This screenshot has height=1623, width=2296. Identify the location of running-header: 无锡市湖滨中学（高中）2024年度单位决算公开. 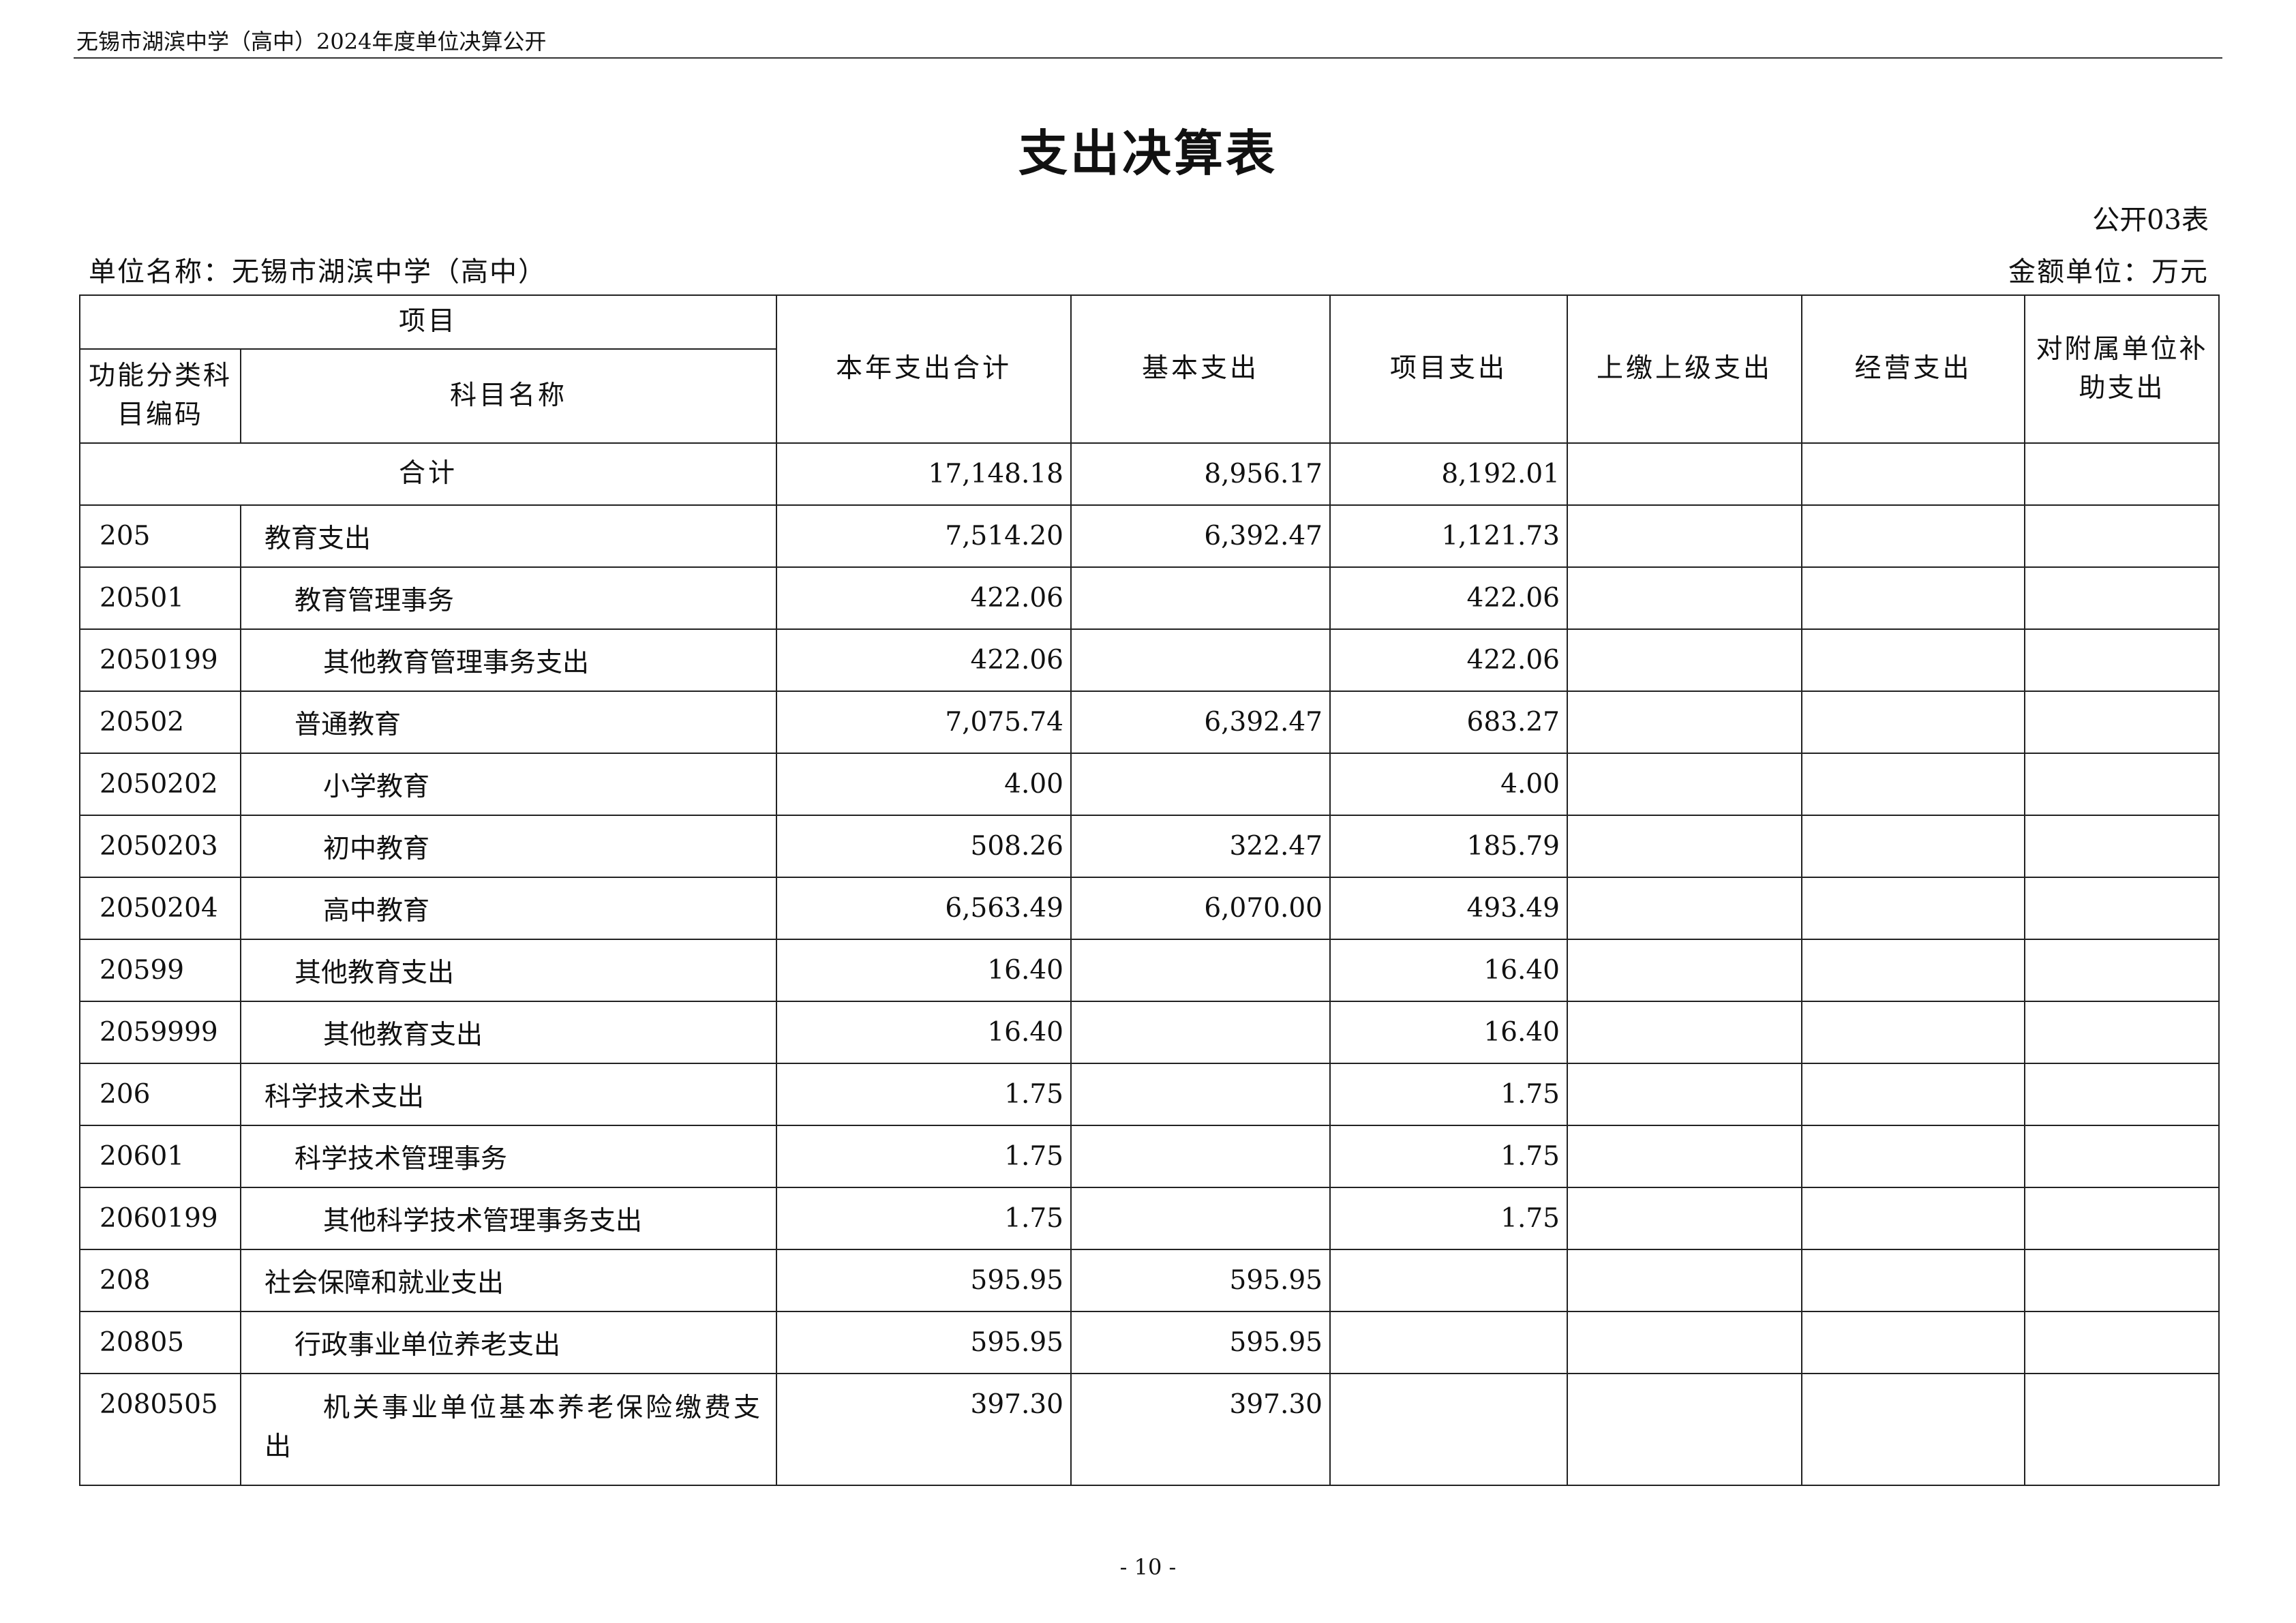
(311, 42).